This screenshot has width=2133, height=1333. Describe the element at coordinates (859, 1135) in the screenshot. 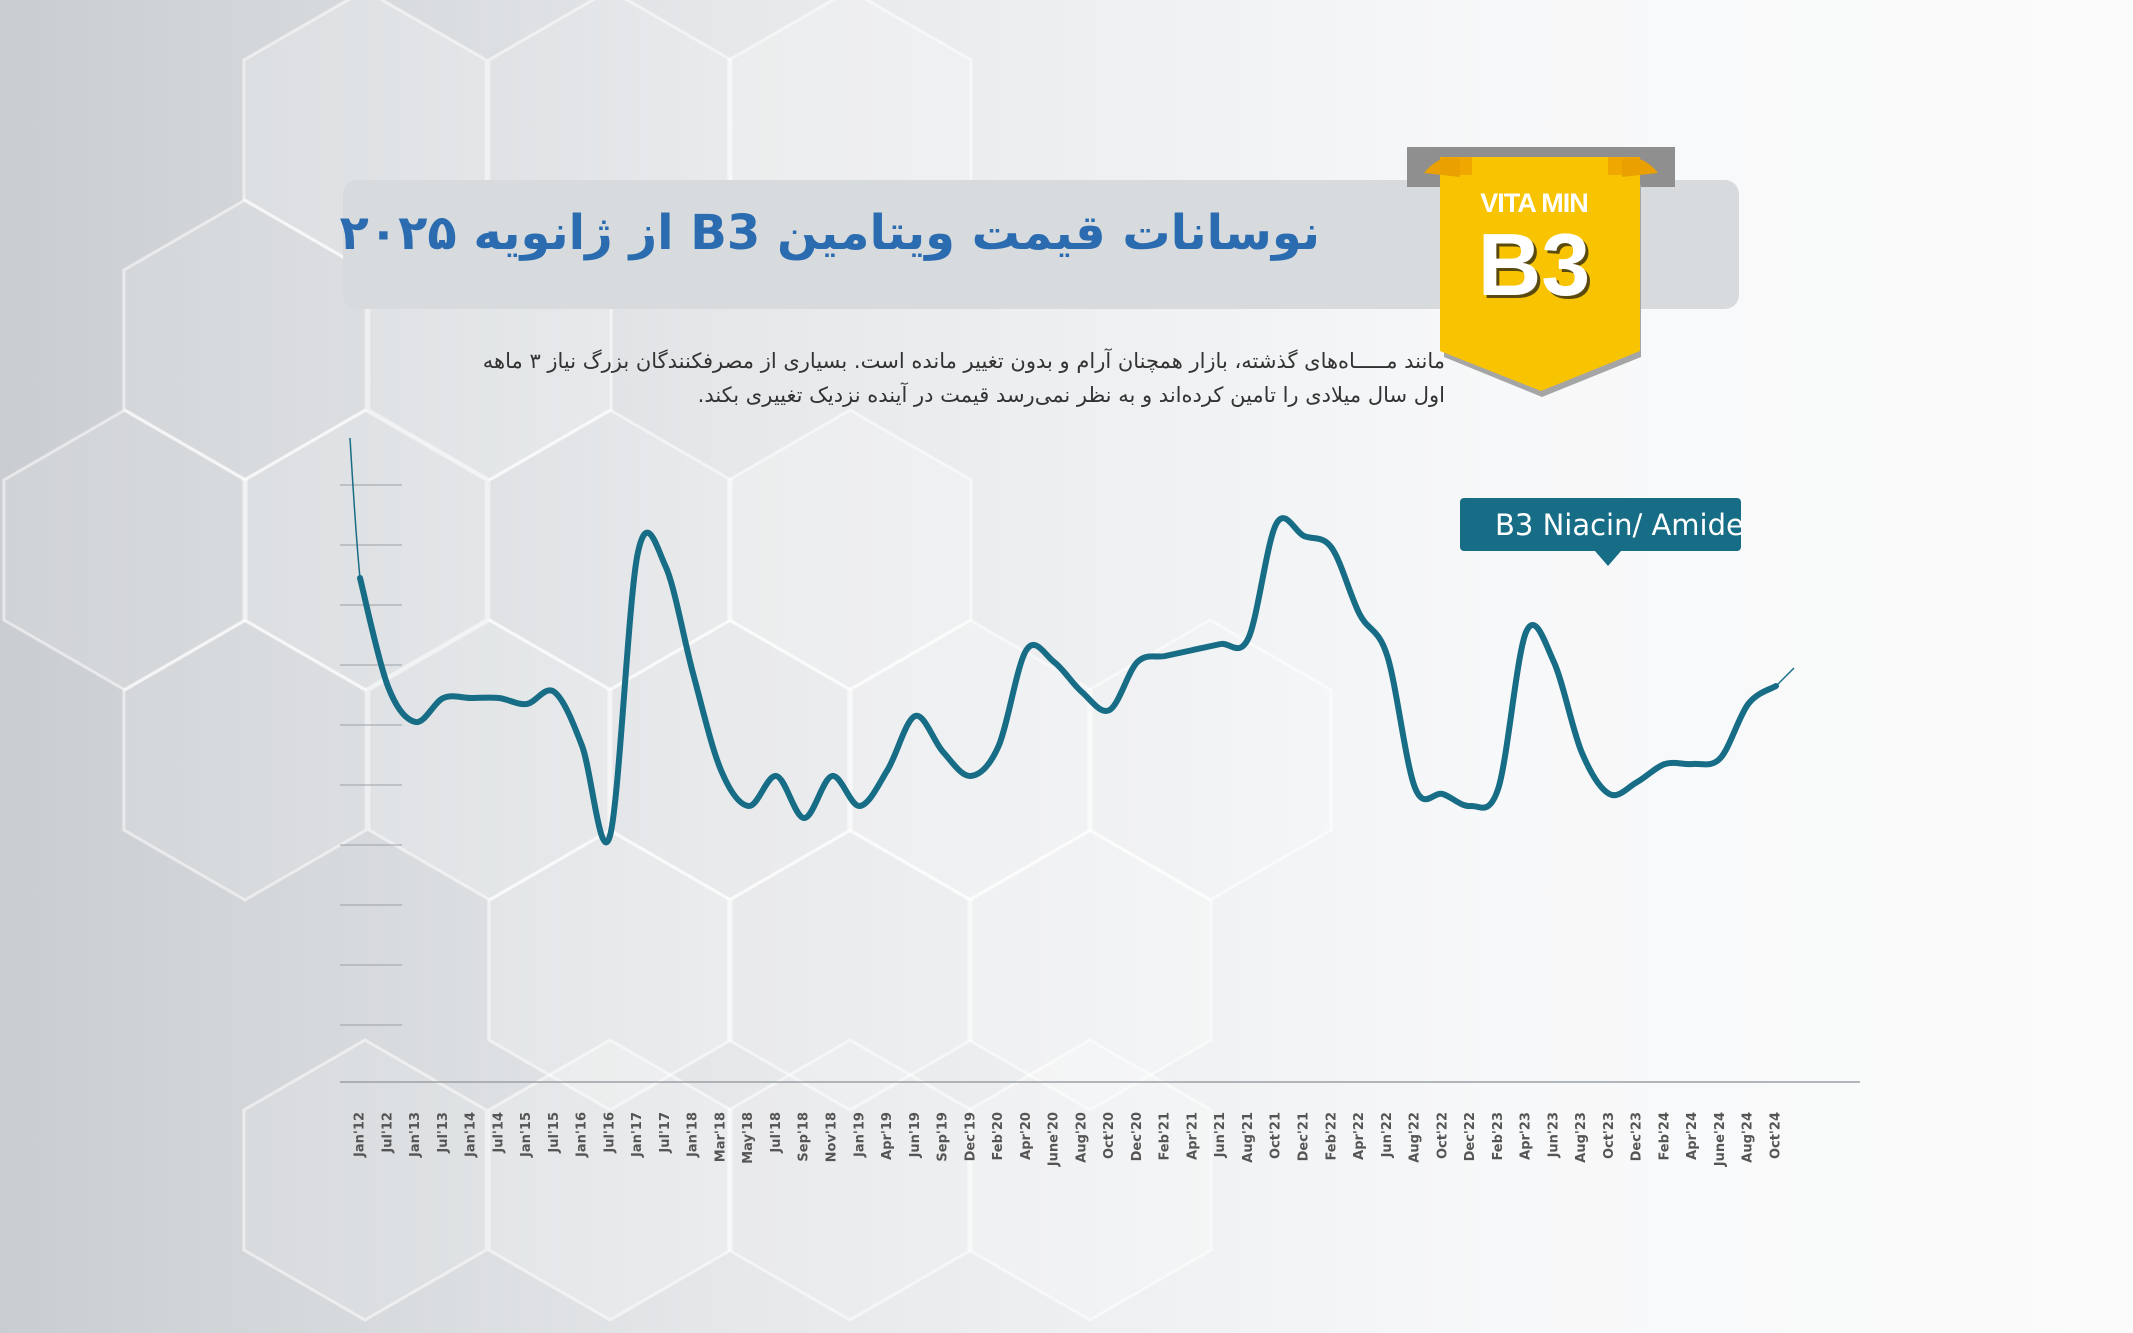

I see `x-tick-label: Jan'19` at that location.